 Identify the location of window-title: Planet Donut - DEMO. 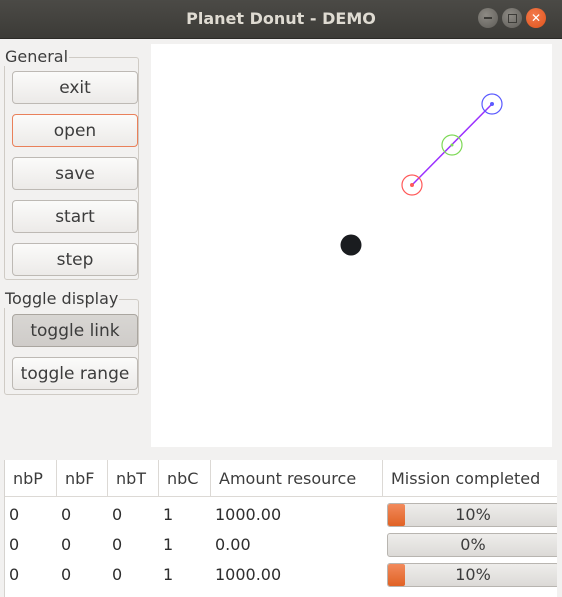
(281, 18).